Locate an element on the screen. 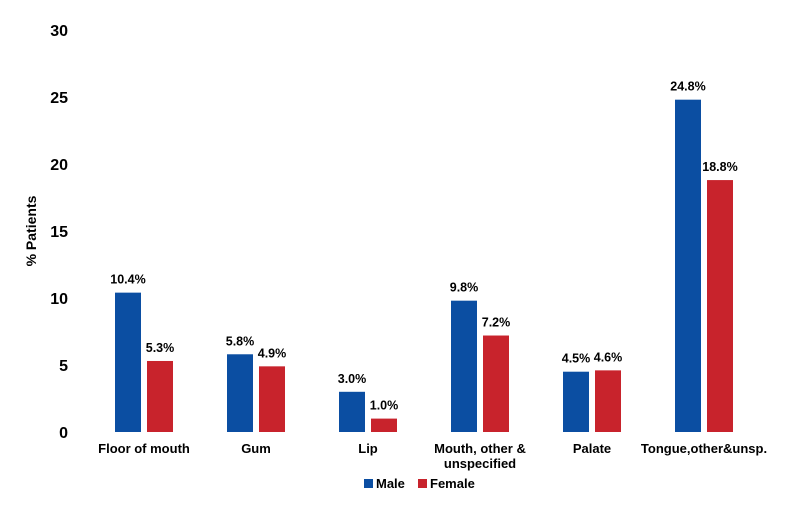 The height and width of the screenshot is (510, 805). data-label: 4.5% is located at coordinates (576, 359).